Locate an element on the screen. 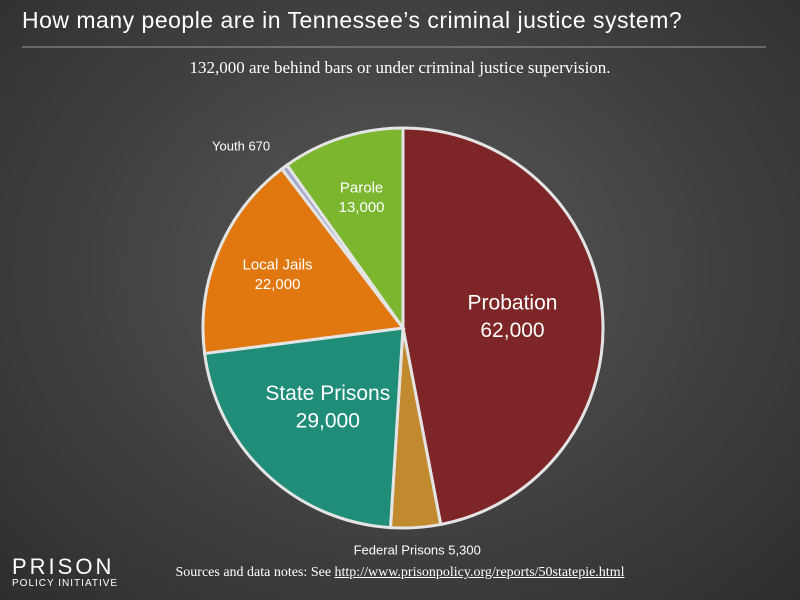  value-label: 29,000 is located at coordinates (328, 420).